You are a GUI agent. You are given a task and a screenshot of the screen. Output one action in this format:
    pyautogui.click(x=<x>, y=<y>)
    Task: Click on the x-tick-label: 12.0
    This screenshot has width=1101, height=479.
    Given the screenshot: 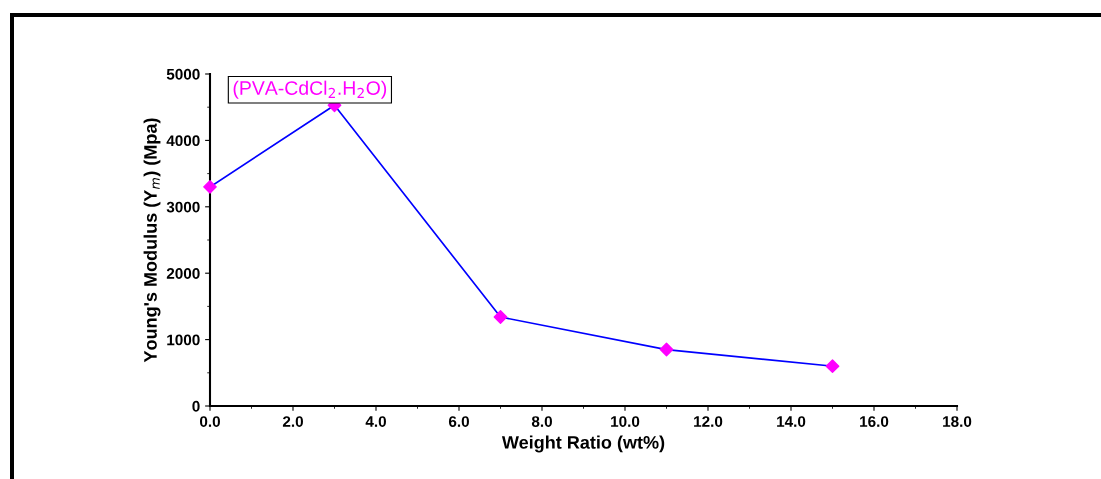 What is the action you would take?
    pyautogui.click(x=708, y=421)
    